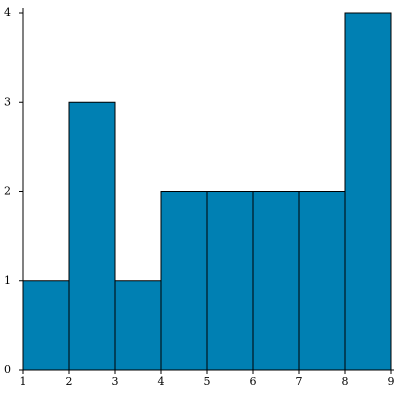 The width and height of the screenshot is (400, 400). I want to click on y-tick-label: 0, so click(7, 369).